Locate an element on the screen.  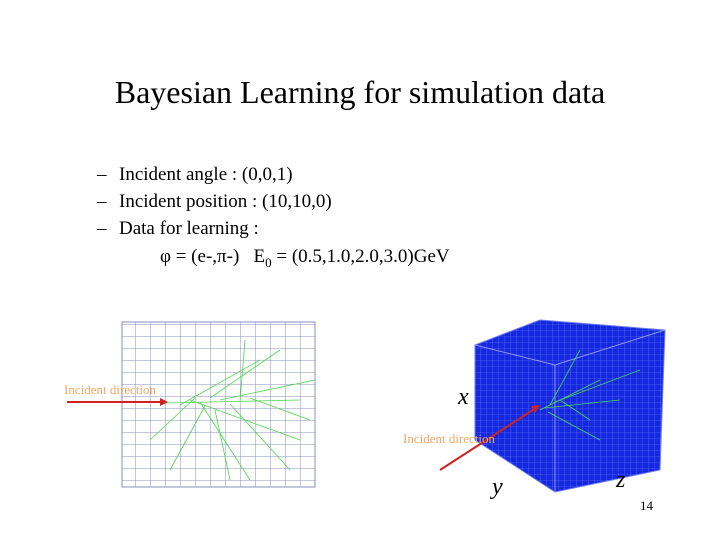
formula-subscript: 0 is located at coordinates (268, 262).